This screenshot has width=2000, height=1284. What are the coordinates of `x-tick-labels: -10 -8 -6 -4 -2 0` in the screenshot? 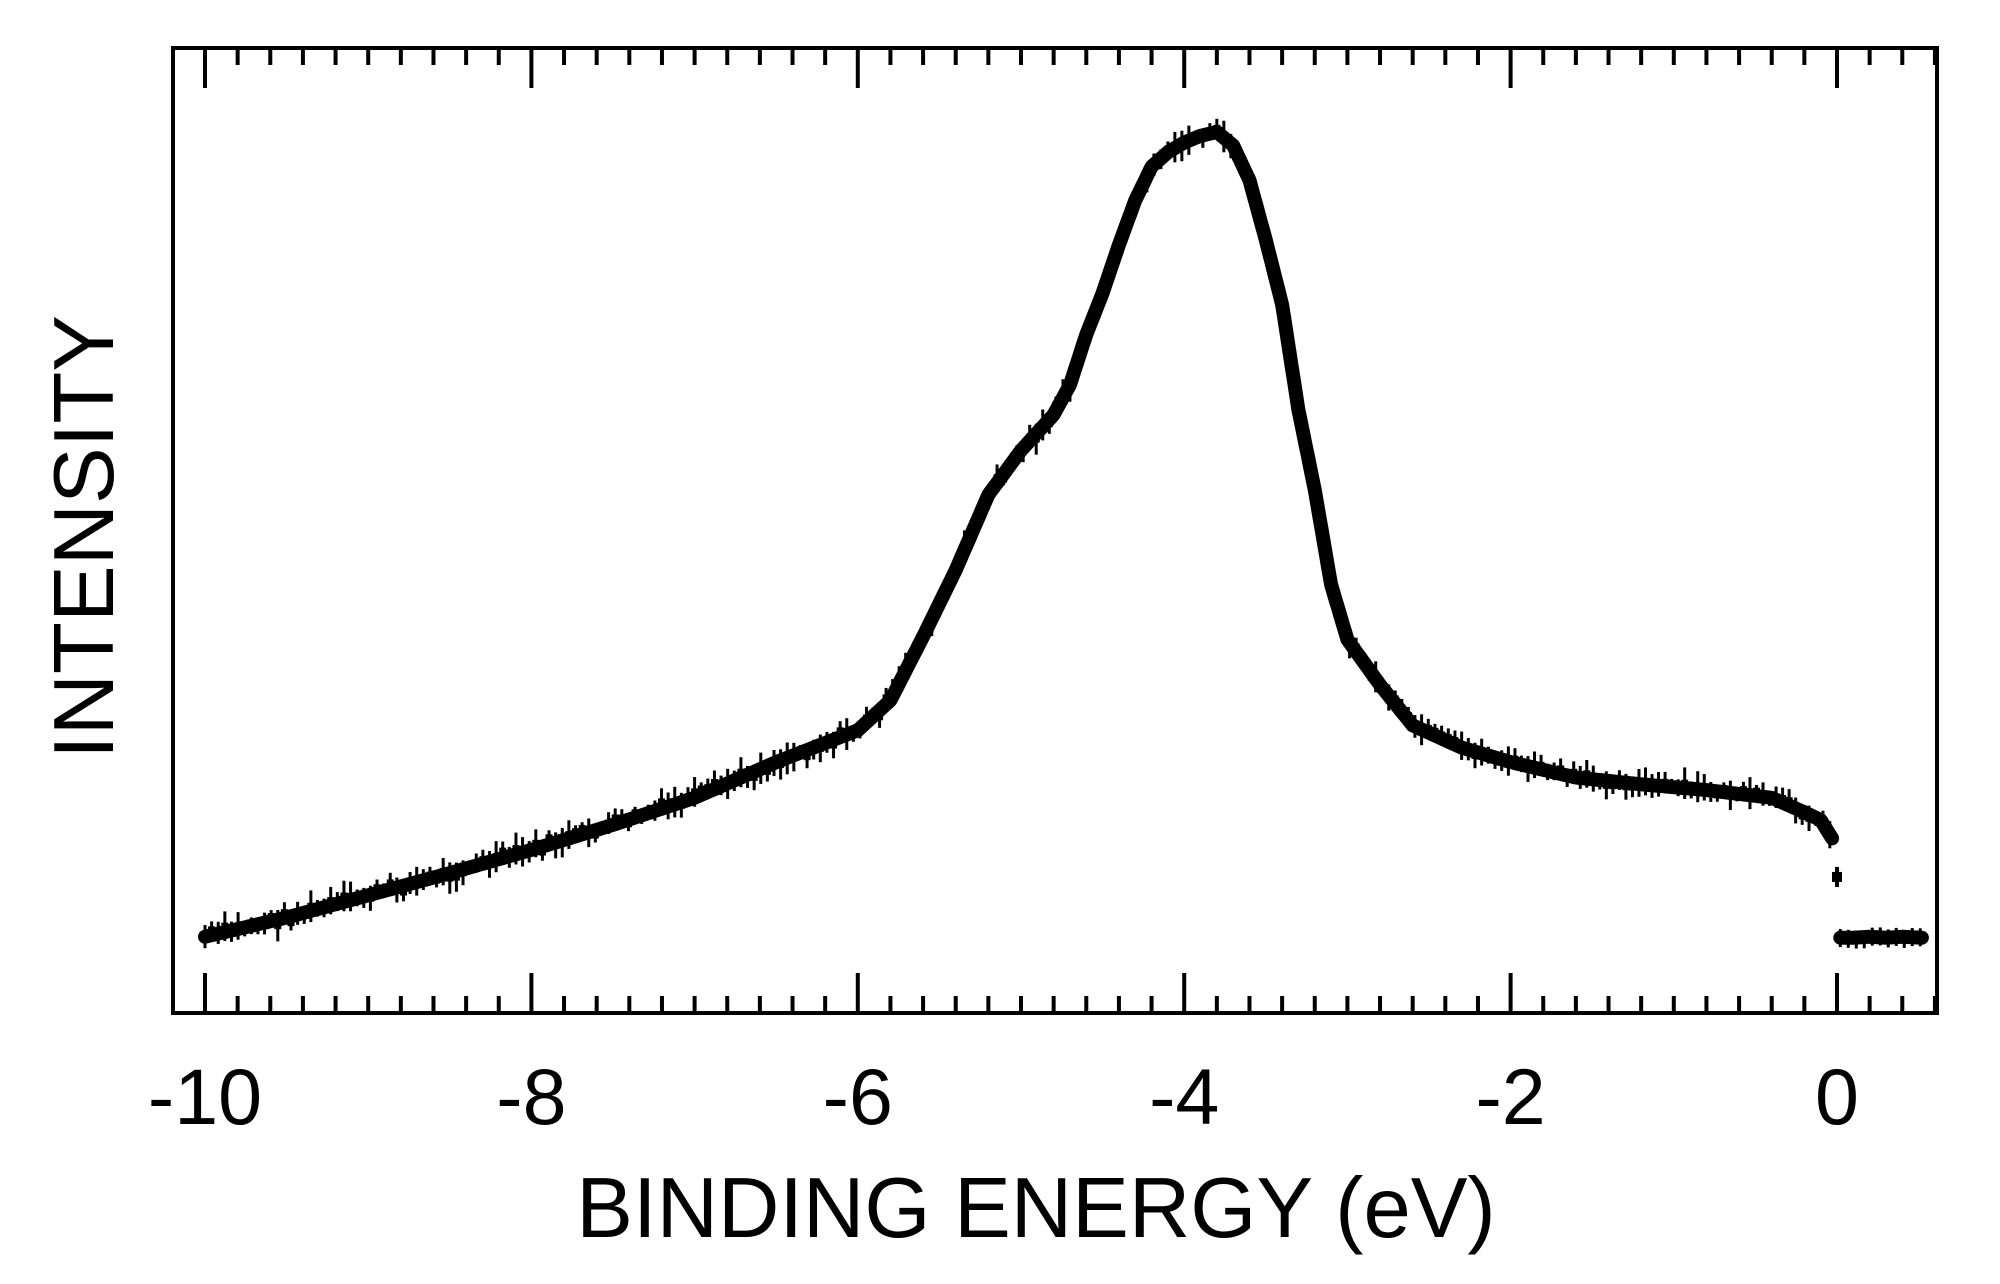 It's located at (1003, 1096).